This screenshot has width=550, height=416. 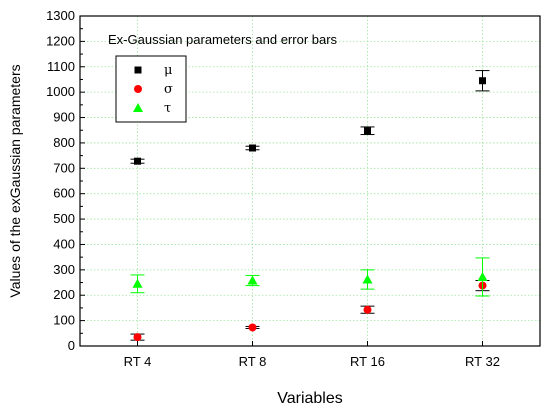 What do you see at coordinates (64, 294) in the screenshot?
I see `y-tick-label: 200` at bounding box center [64, 294].